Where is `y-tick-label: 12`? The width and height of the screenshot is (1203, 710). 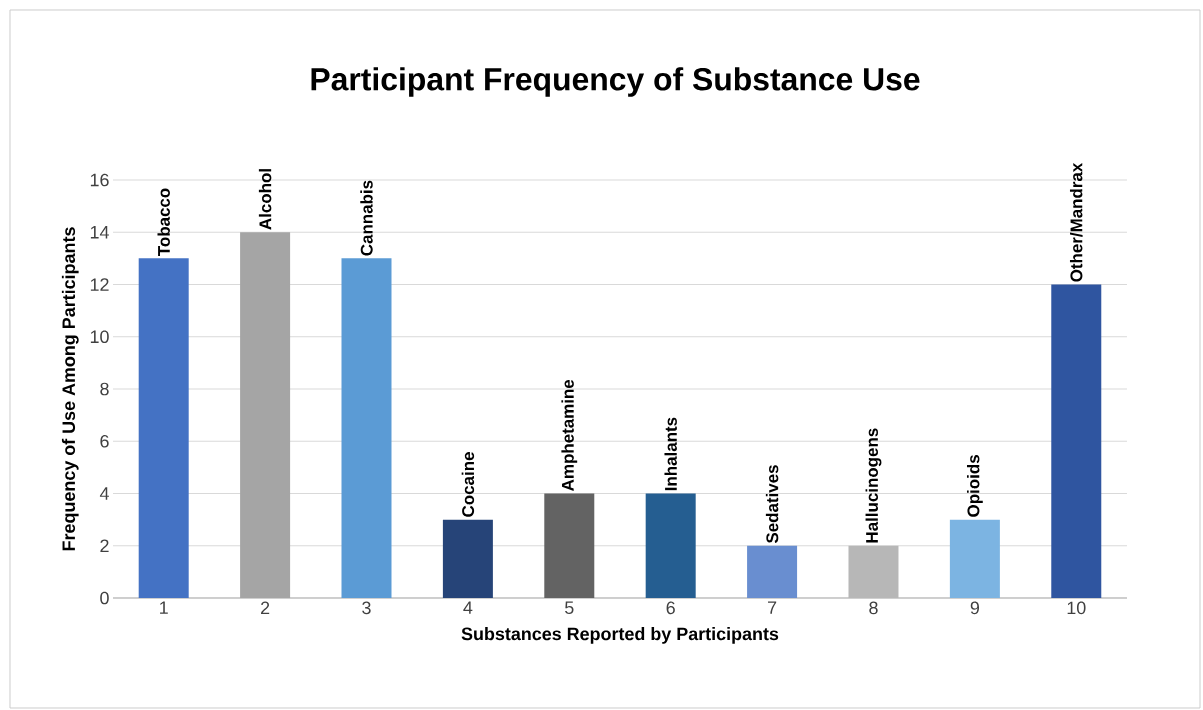 y-tick-label: 12 is located at coordinates (99, 284).